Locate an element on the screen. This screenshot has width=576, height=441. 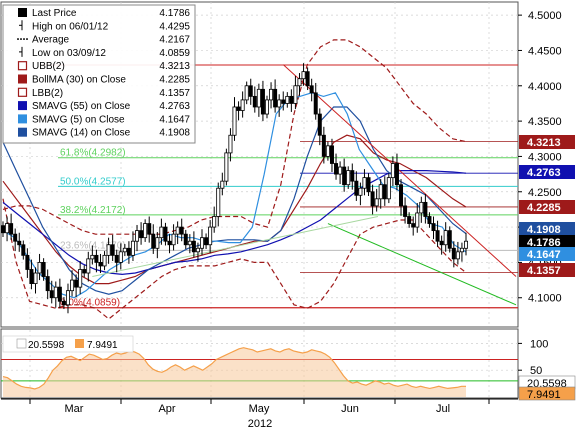
legend-label: Average is located at coordinates (51, 40).